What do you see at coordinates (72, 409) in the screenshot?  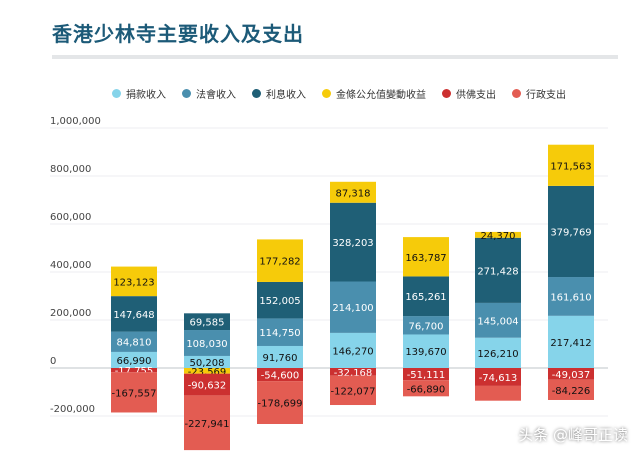 I see `y-tick-label: -200,000` at bounding box center [72, 409].